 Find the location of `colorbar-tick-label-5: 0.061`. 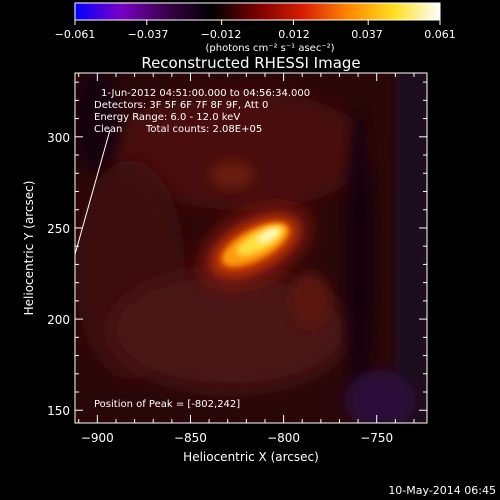

colorbar-tick-label-5: 0.061 is located at coordinates (440, 34).